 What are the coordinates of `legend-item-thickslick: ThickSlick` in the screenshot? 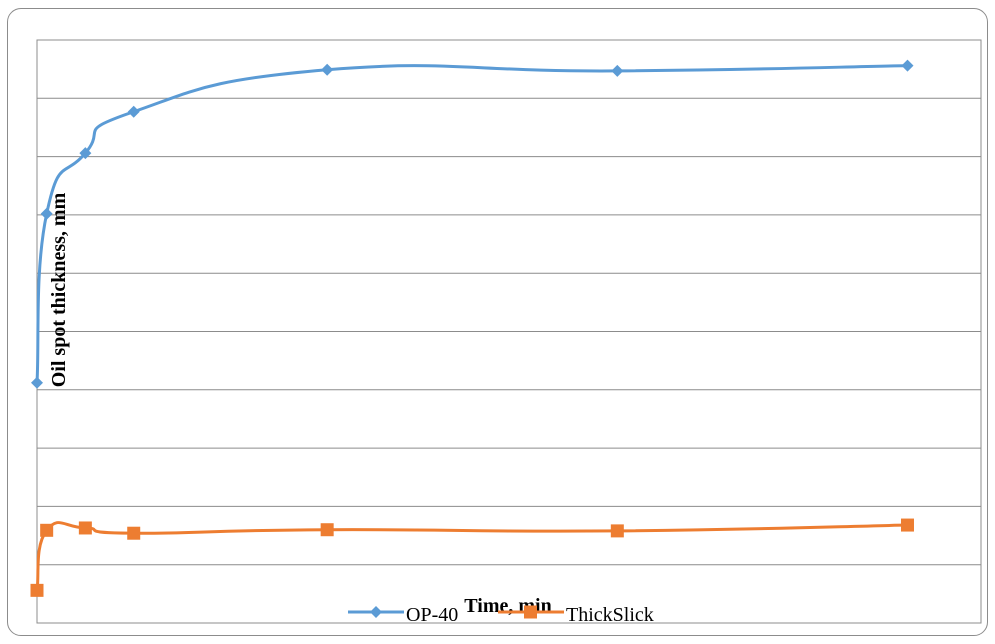 It's located at (576, 615).